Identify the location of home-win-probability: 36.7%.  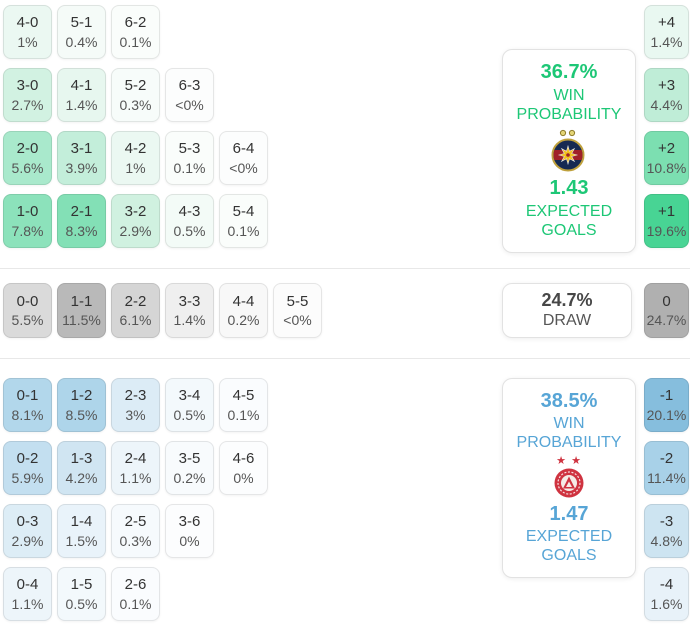
(569, 72).